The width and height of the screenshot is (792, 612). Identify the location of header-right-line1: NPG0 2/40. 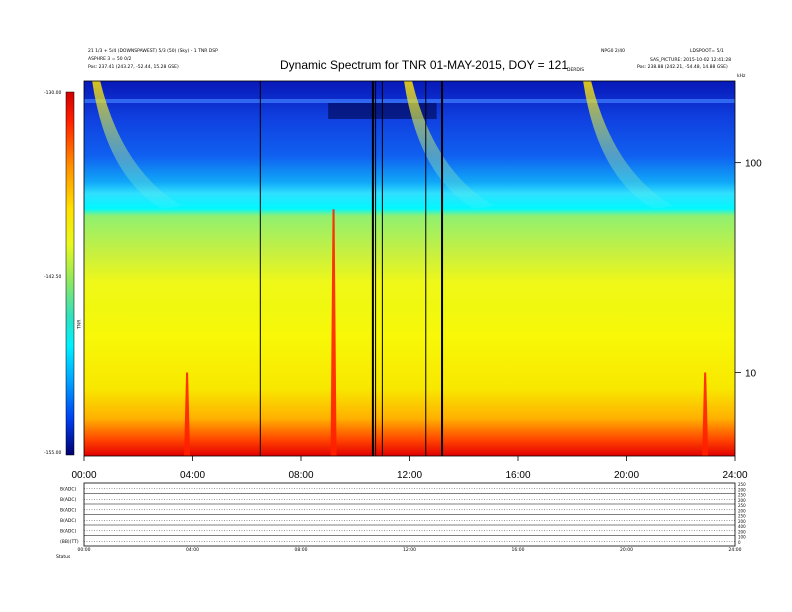
(613, 51).